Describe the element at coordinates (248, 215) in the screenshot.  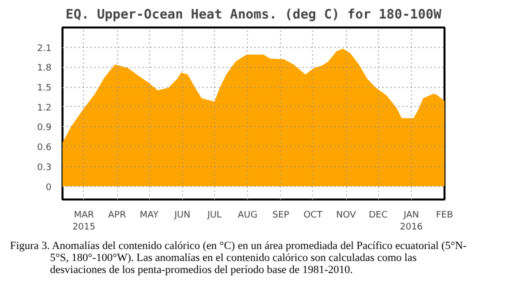
I see `x-tick-label: AUG` at that location.